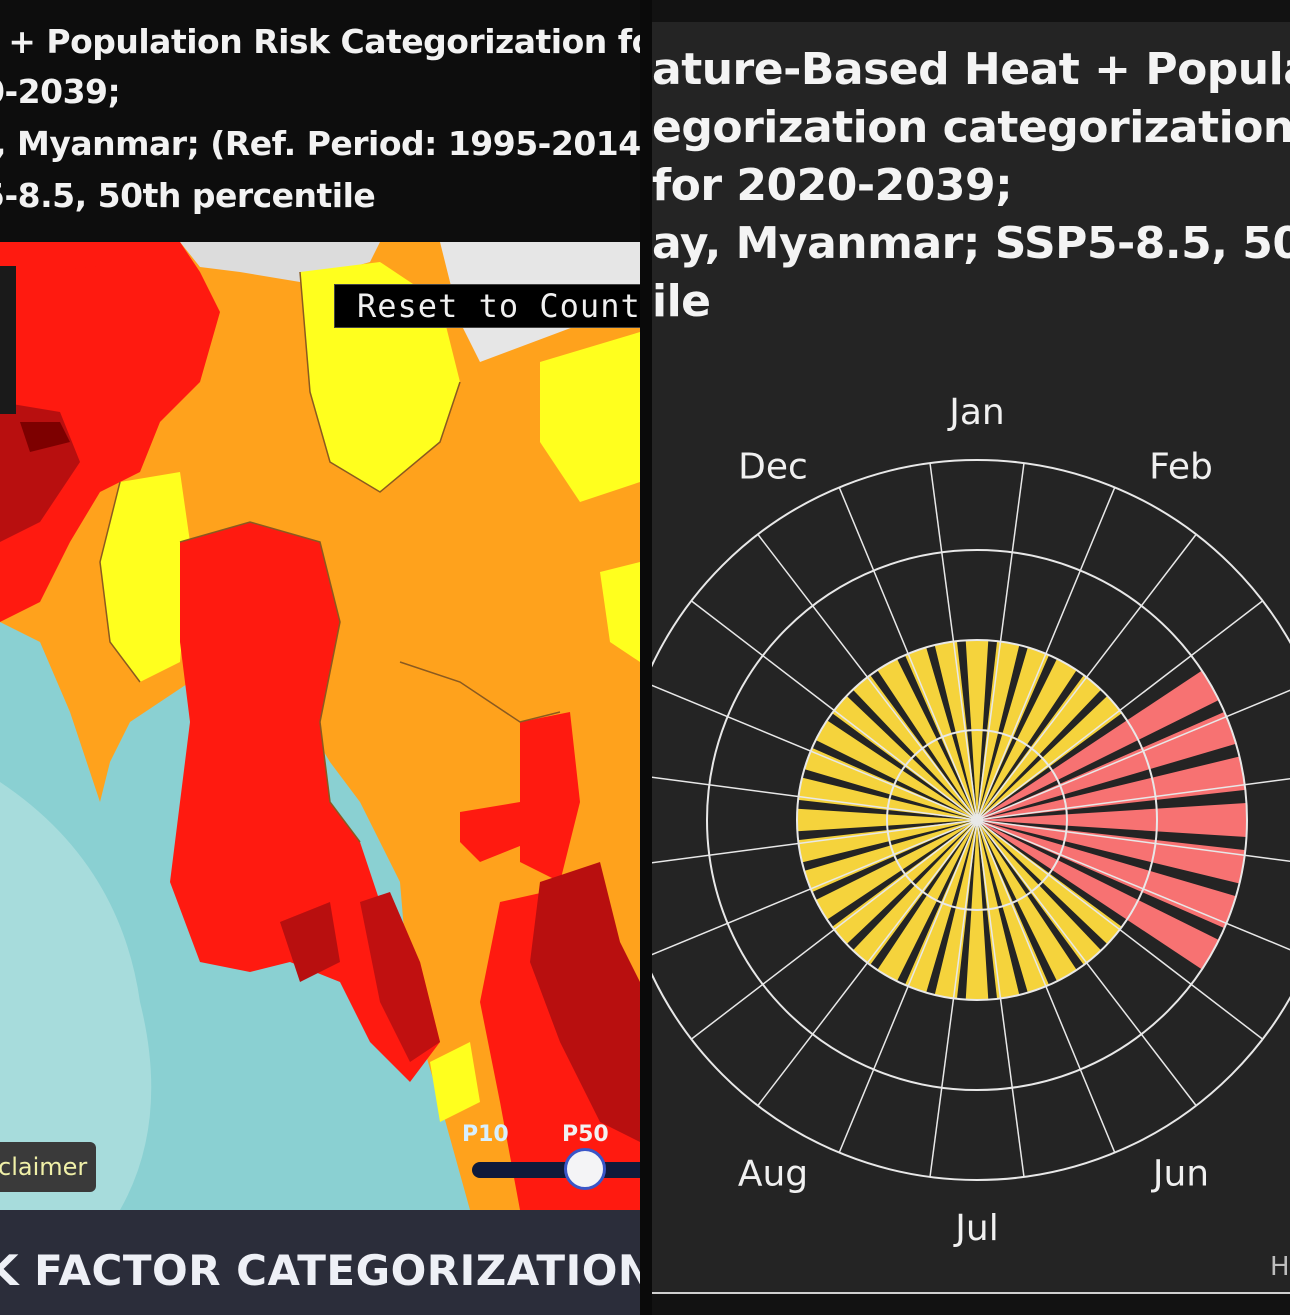 This screenshot has height=1315, width=1290. I want to click on chart-title-line-5: ile, so click(681, 301).